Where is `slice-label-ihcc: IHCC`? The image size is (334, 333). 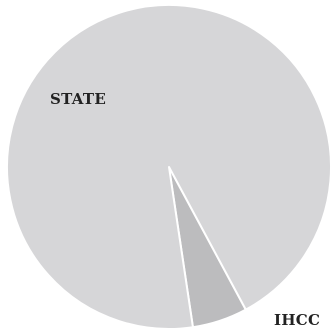 slice-label-ihcc: IHCC is located at coordinates (297, 320).